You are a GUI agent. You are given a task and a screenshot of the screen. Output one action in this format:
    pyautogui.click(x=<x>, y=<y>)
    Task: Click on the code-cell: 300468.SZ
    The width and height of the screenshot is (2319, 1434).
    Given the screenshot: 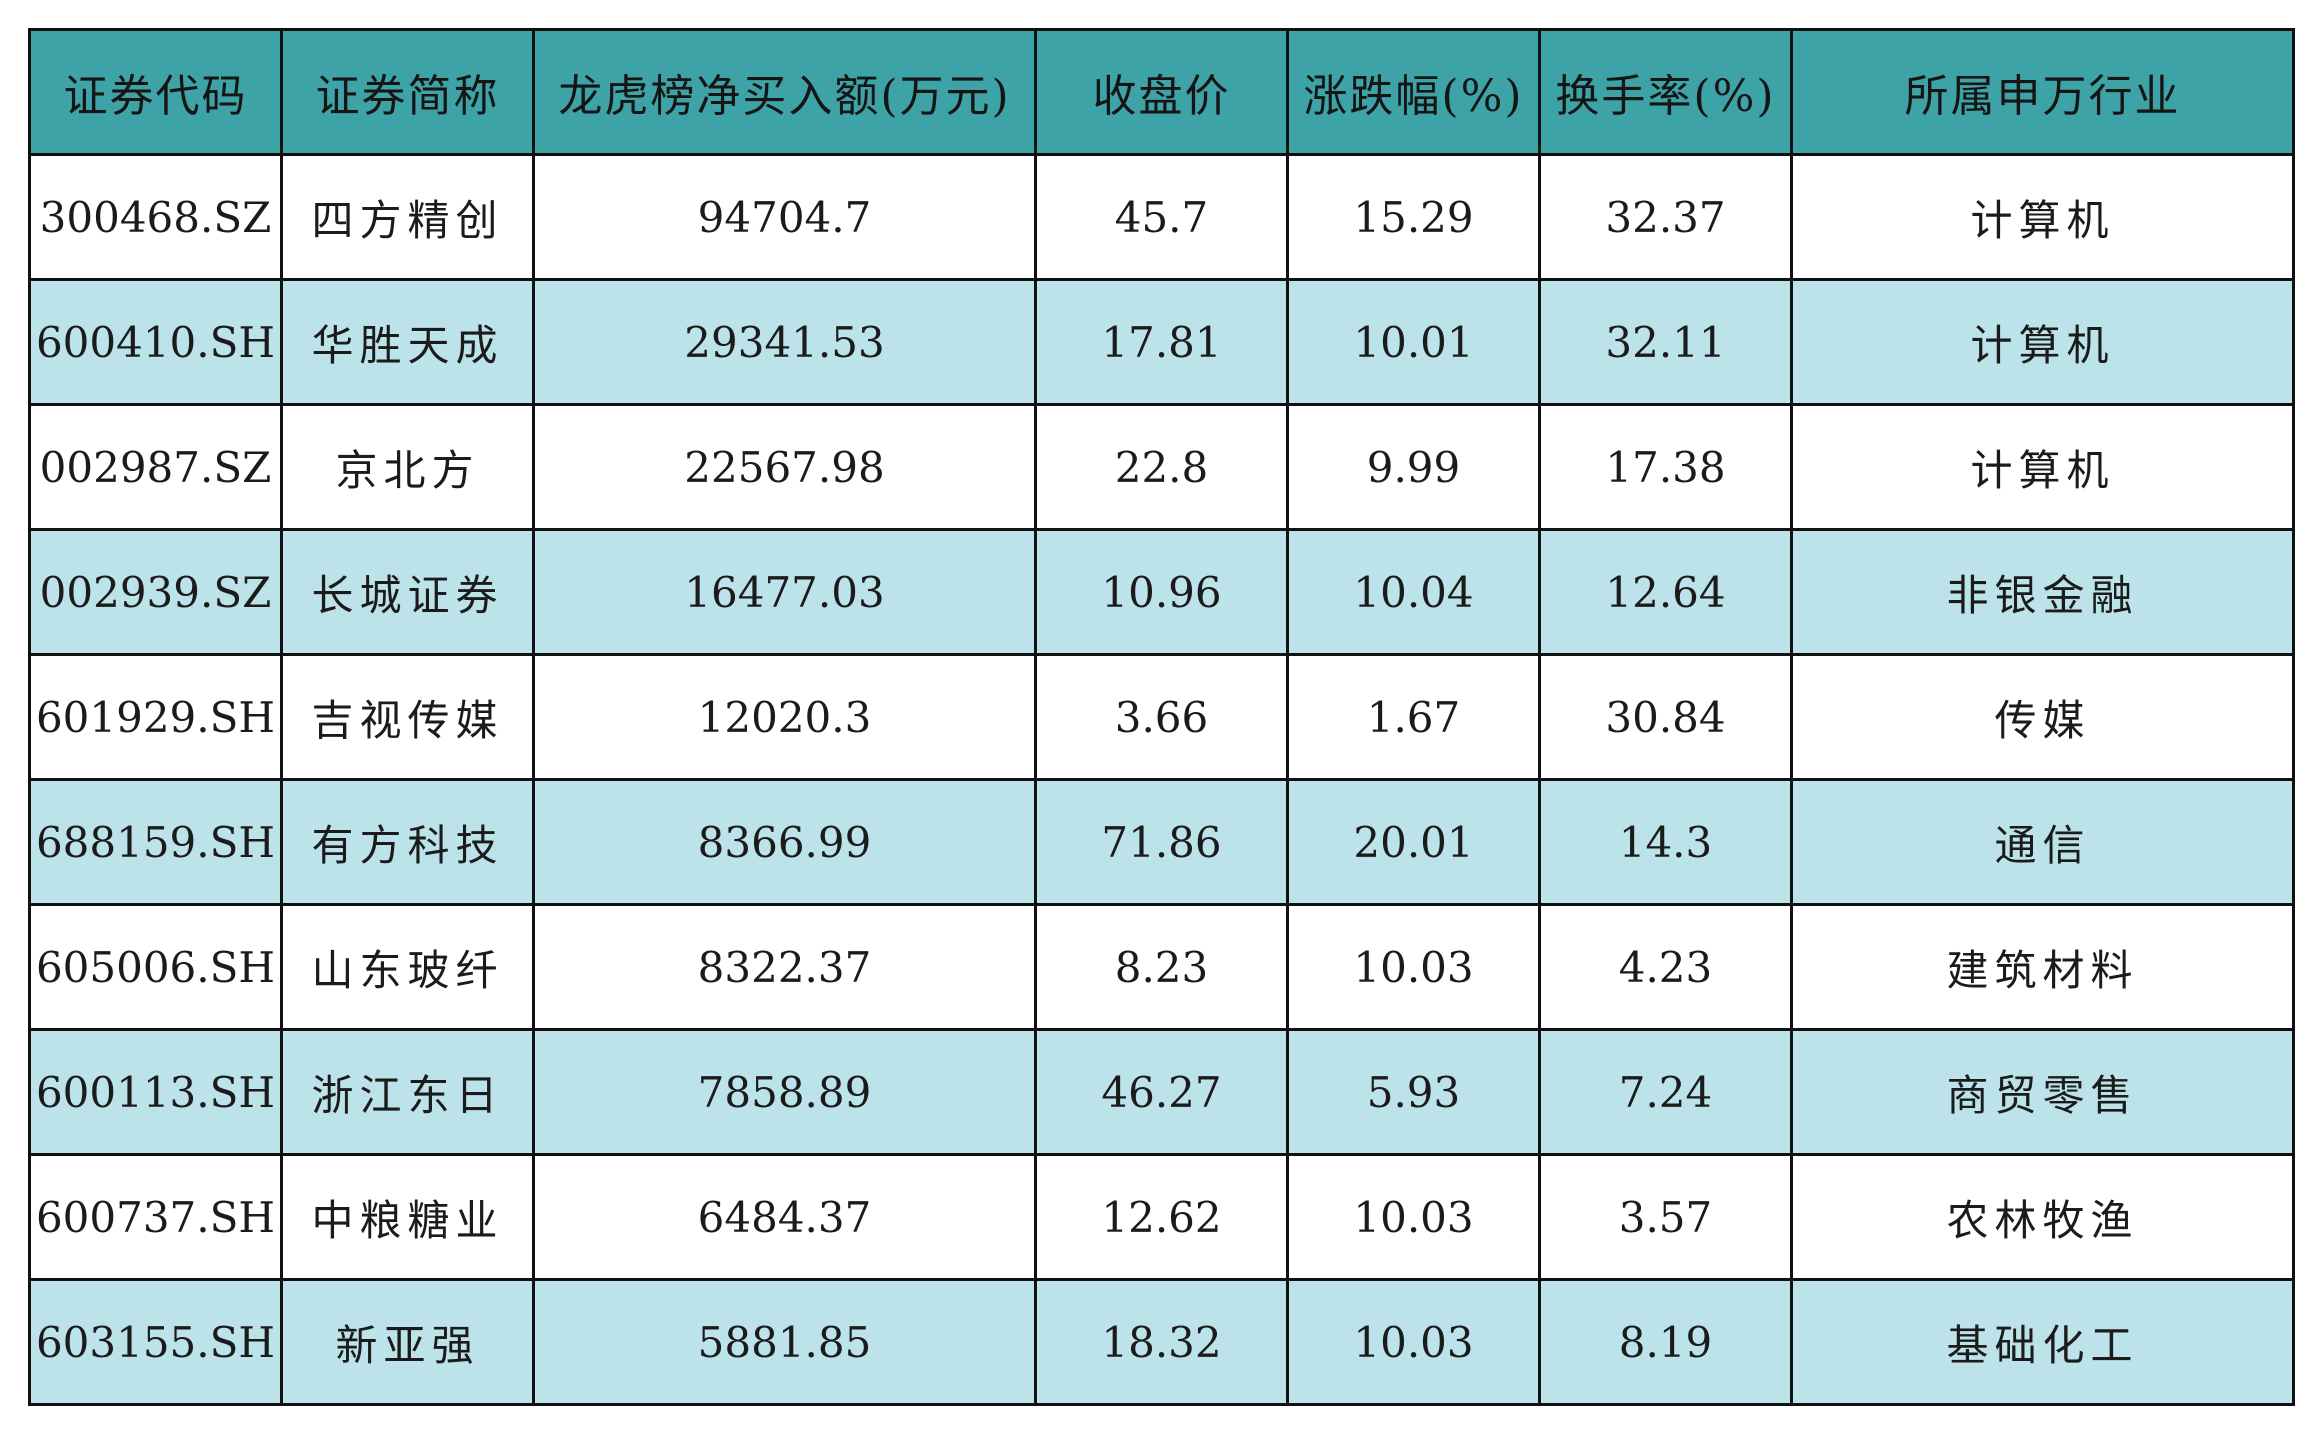 What is the action you would take?
    pyautogui.click(x=155, y=217)
    